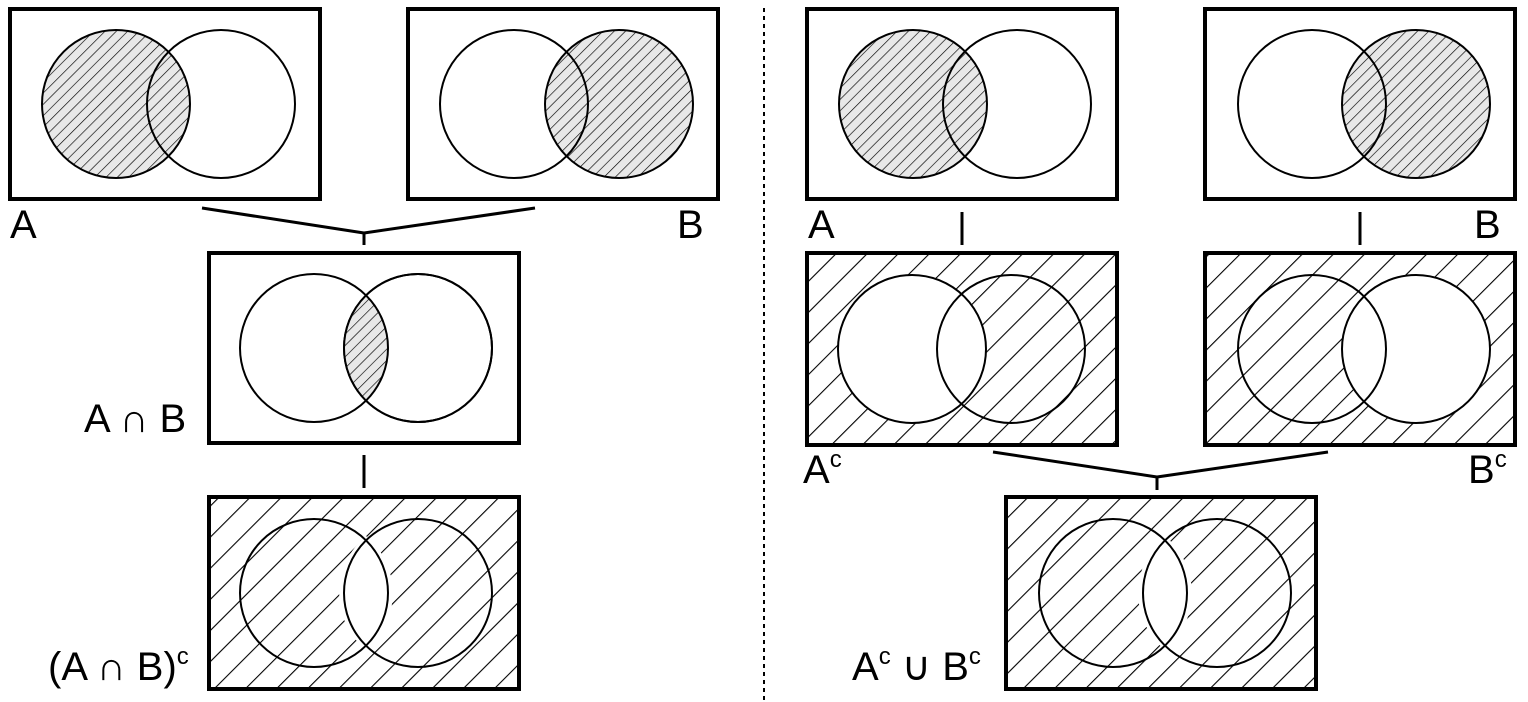 The image size is (1528, 702). I want to click on circle-b-unshaded, so click(1416, 349).